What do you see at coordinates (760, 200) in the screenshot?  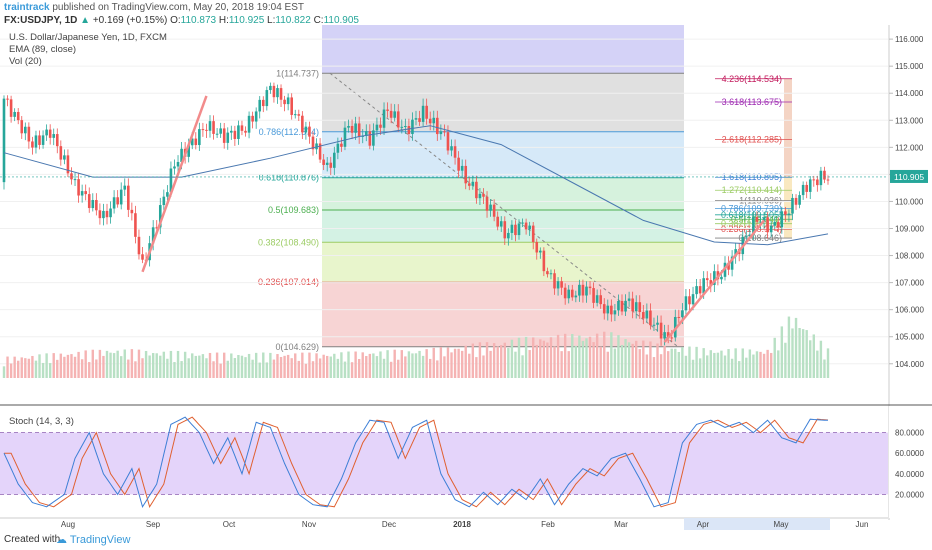 I see `fib-ext-label: 1(110.036)` at bounding box center [760, 200].